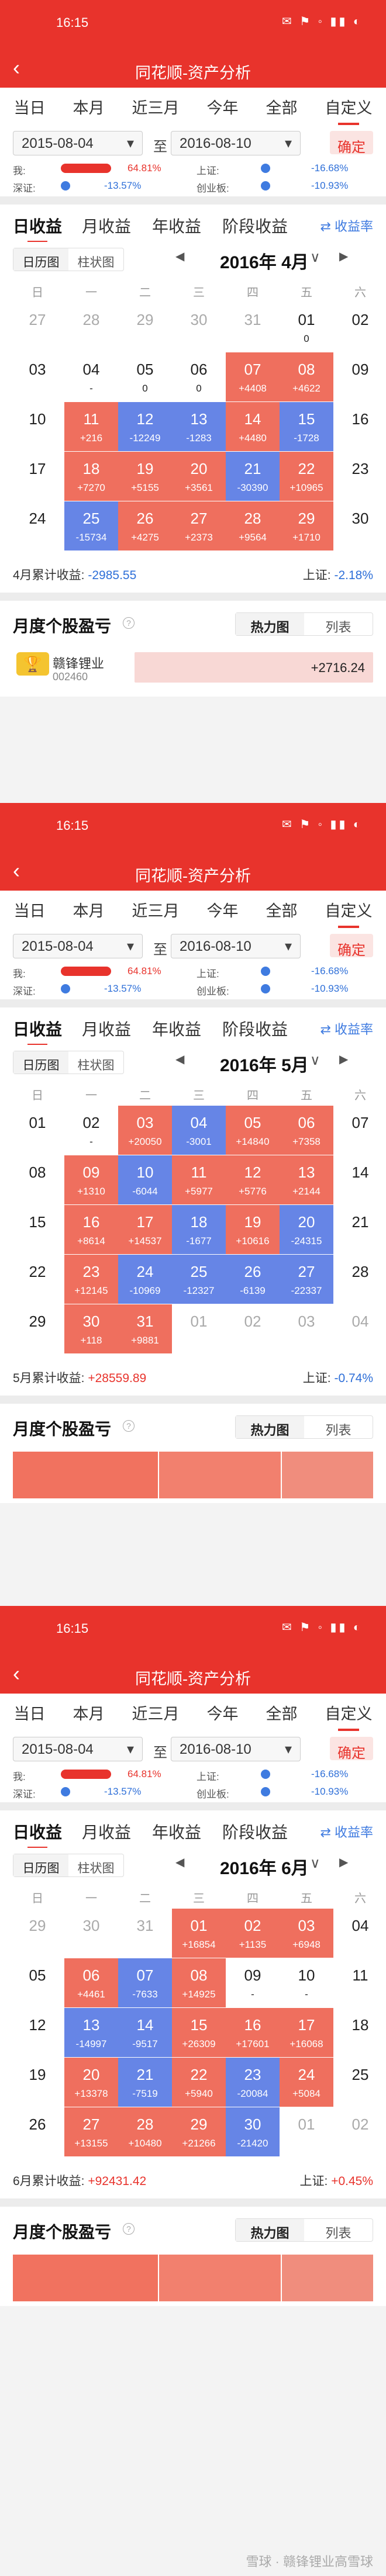  I want to click on calendar-day-cell: 15 -1728, so click(307, 427).